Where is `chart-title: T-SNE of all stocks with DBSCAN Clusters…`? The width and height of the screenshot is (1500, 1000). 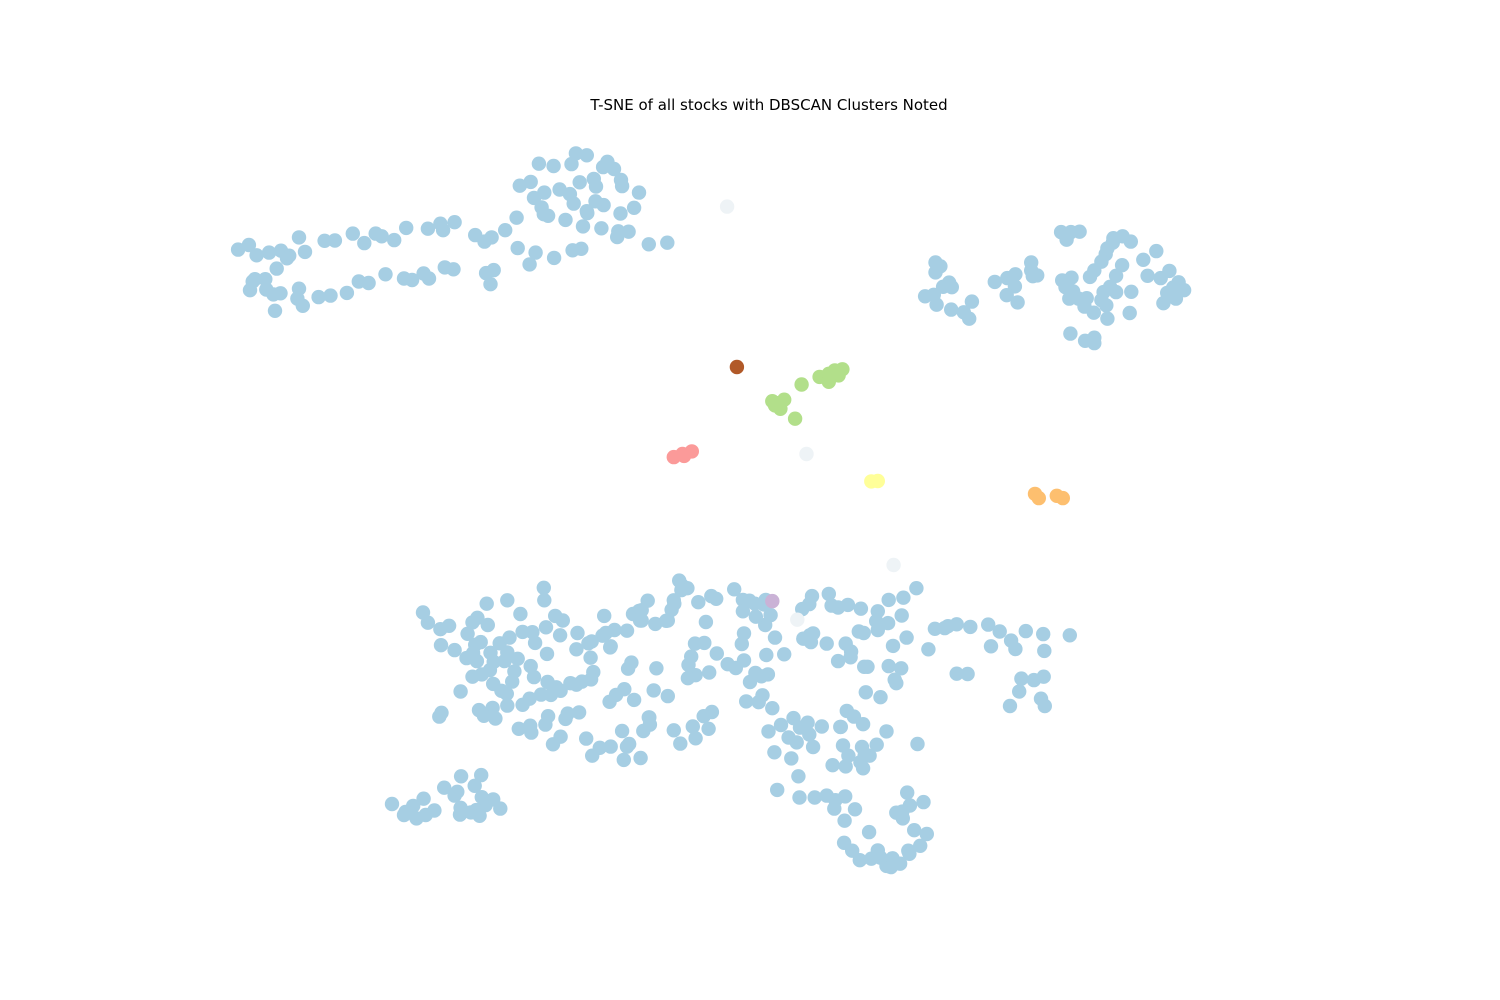
chart-title: T-SNE of all stocks with DBSCAN Clusters… is located at coordinates (769, 105).